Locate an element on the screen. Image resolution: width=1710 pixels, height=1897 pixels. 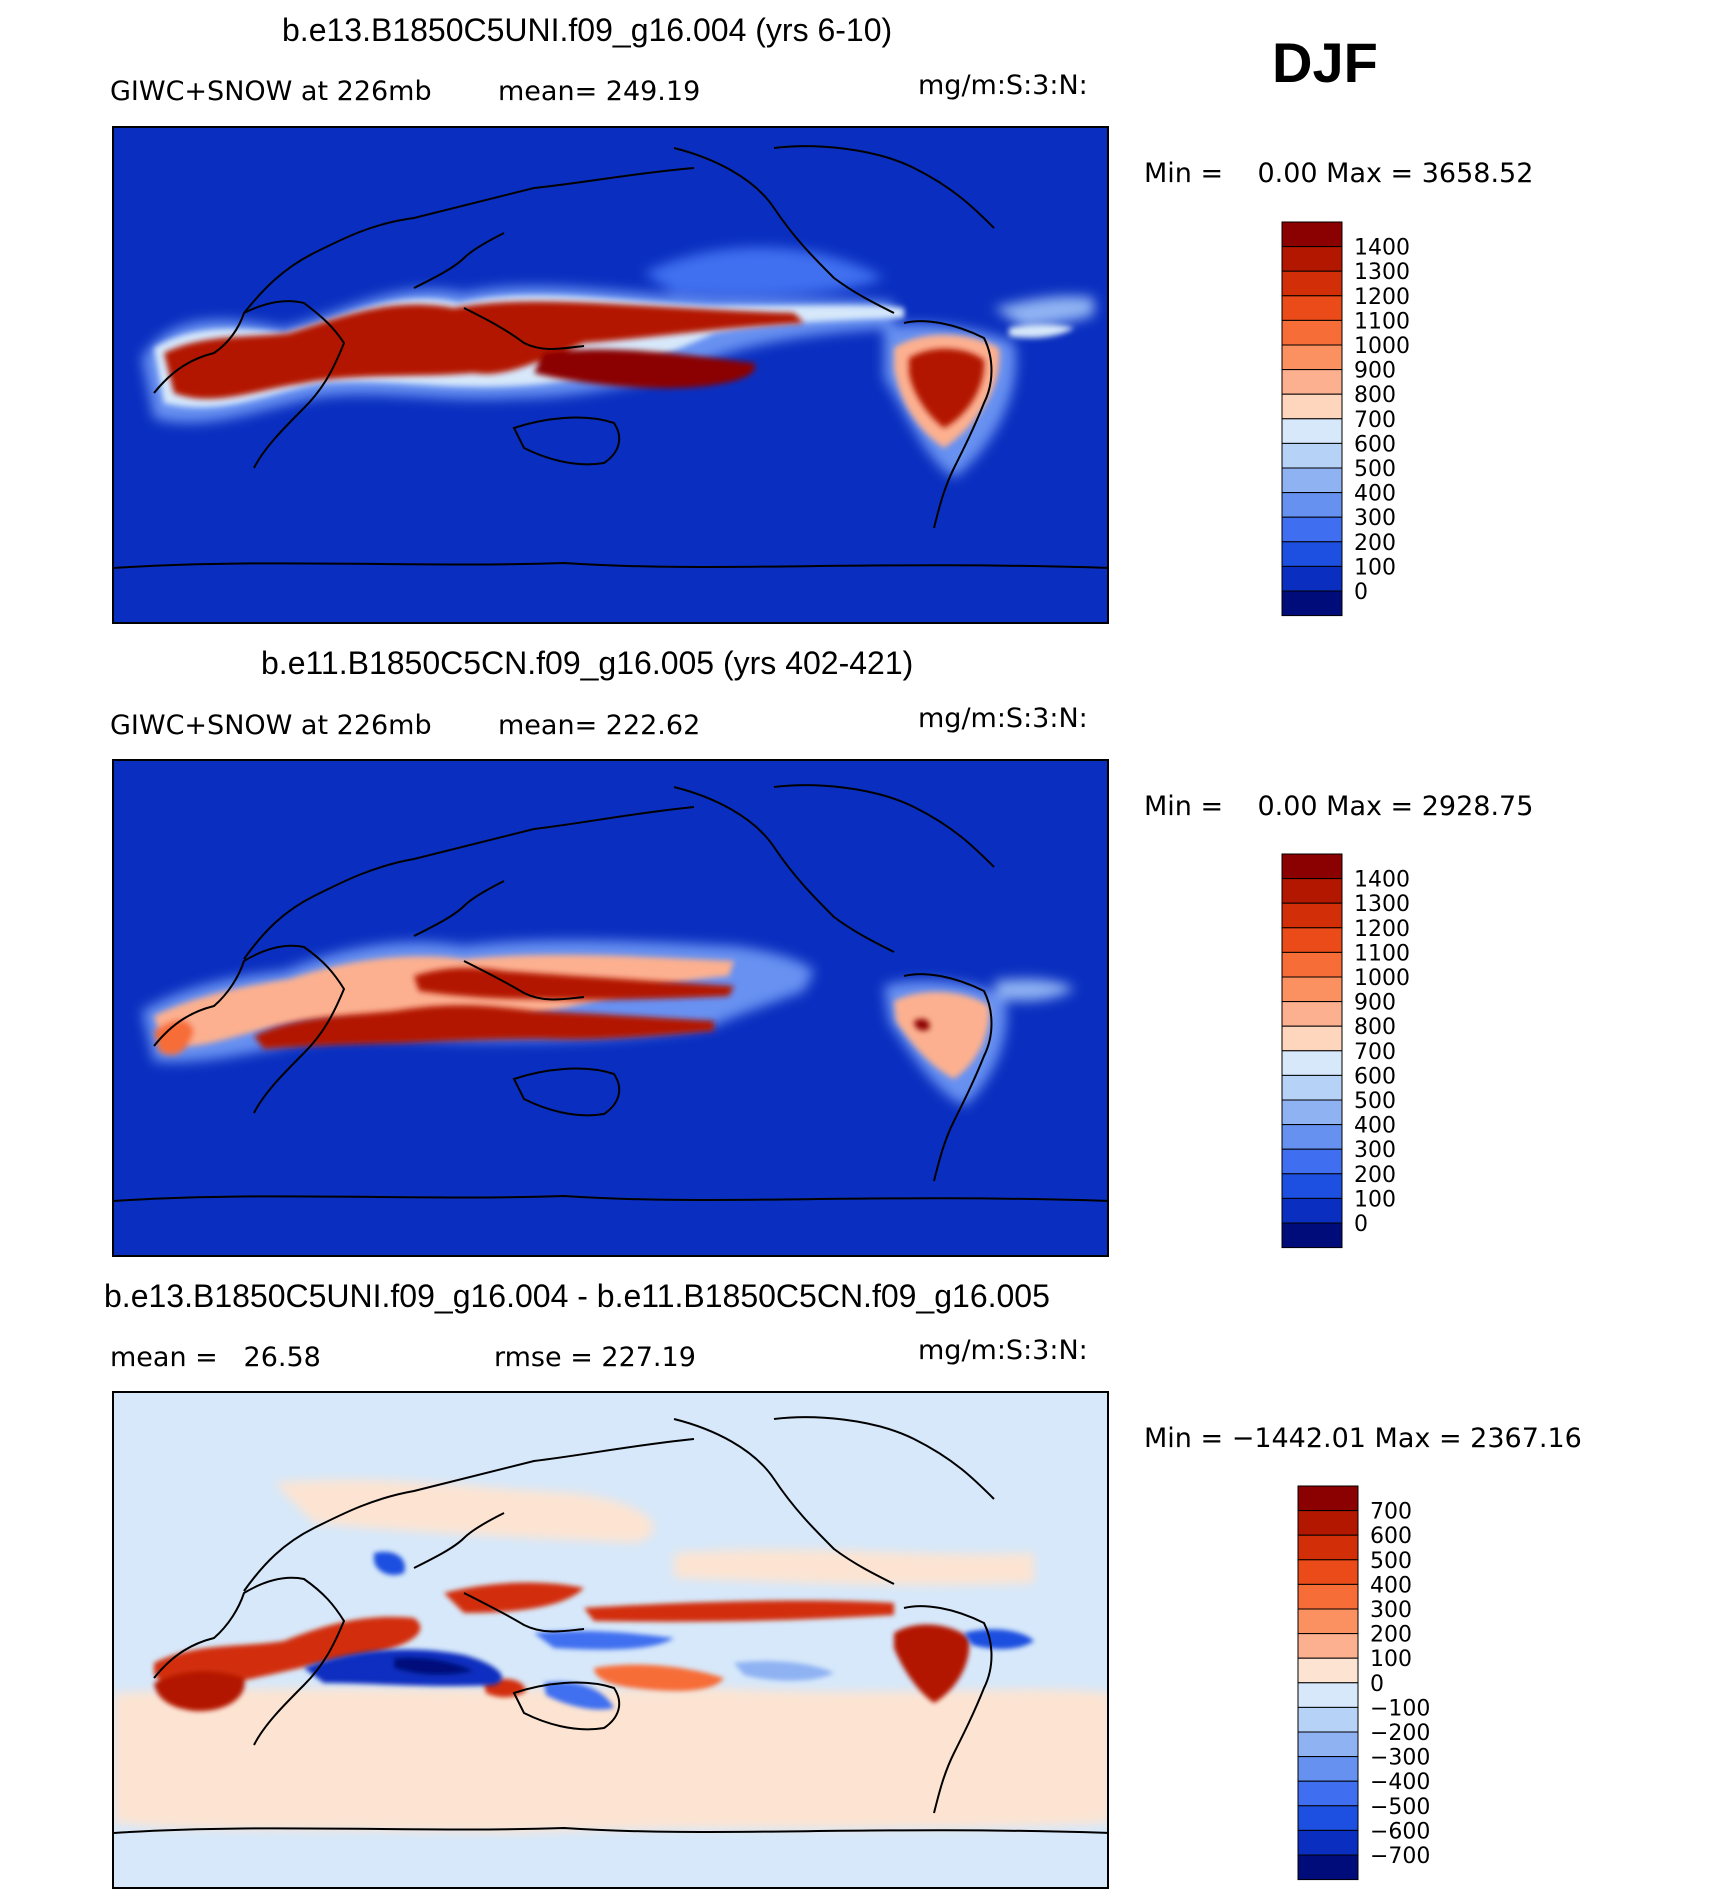
panel-2-colorbar-tick-label: 900 is located at coordinates (1375, 1003).